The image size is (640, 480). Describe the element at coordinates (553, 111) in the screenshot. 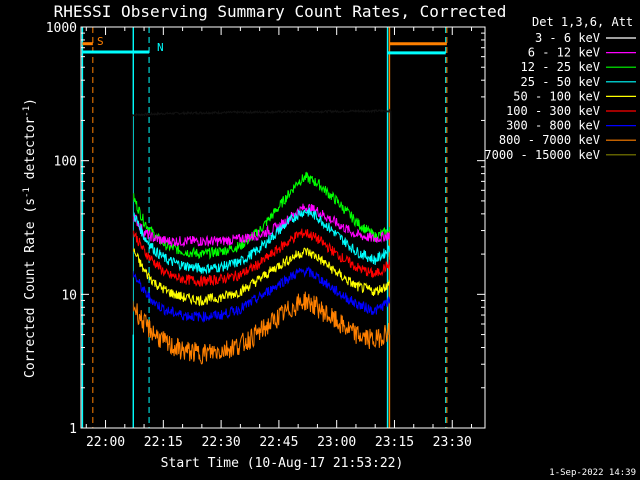

I see `legend-label: 100 - 300 keV` at that location.